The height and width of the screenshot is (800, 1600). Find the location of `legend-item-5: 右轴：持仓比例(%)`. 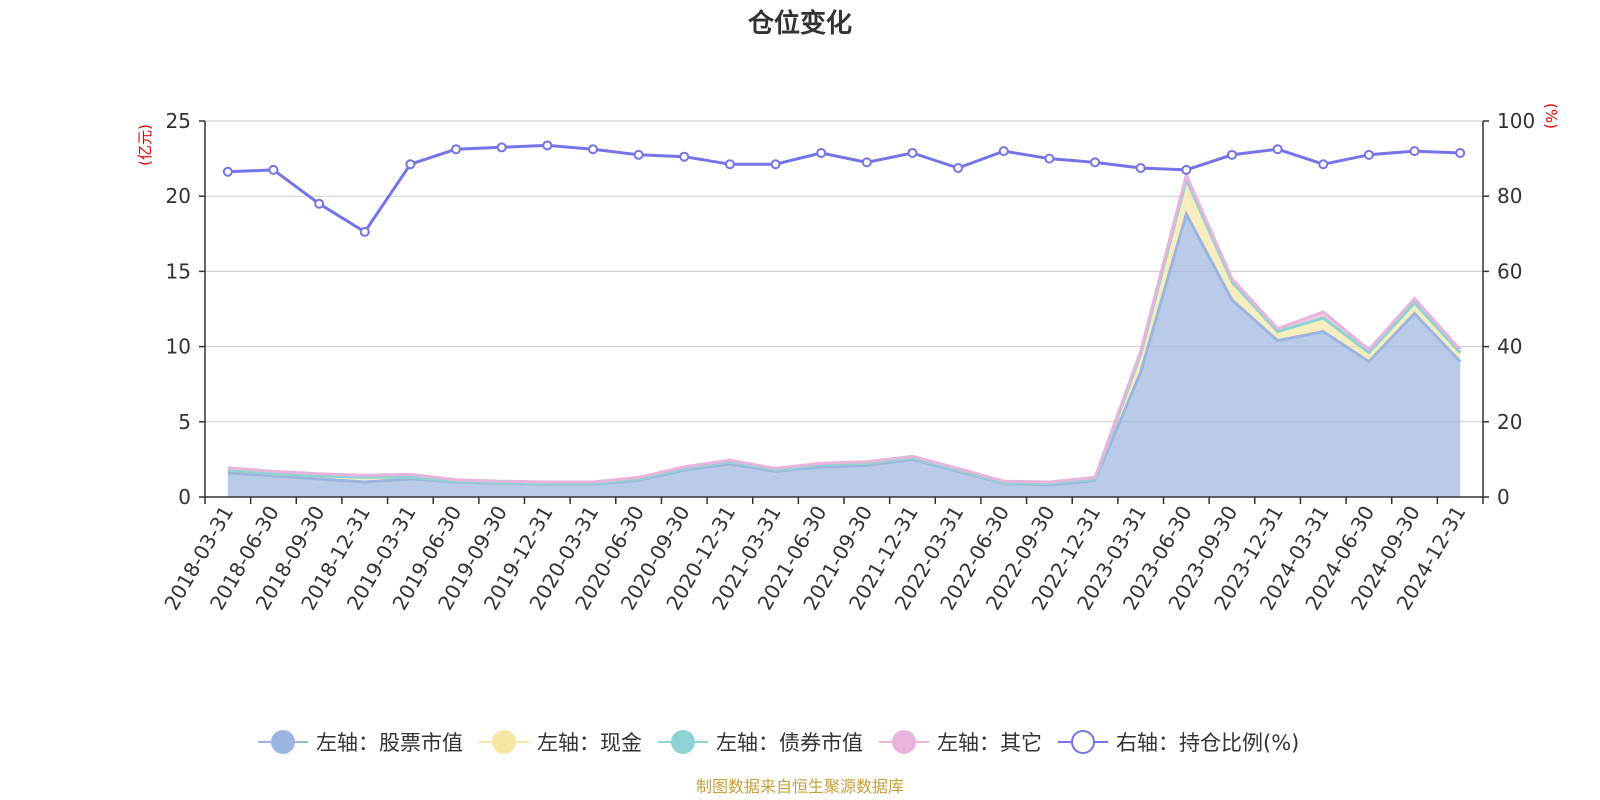

legend-item-5: 右轴：持仓比例(%) is located at coordinates (1178, 742).